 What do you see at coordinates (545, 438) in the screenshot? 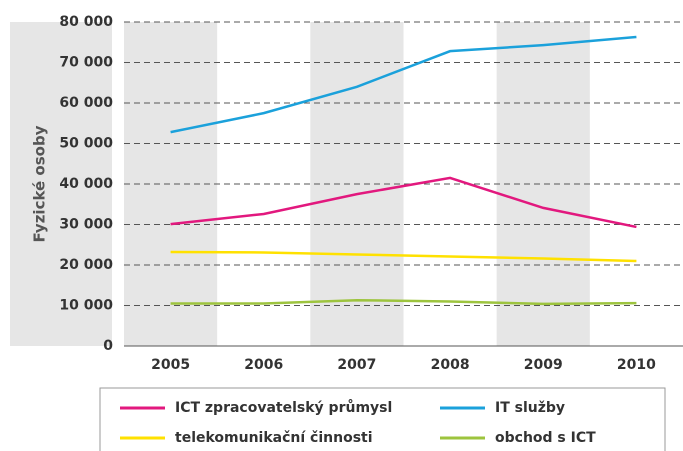
I see `legend-label: obchod s ICT` at bounding box center [545, 438].